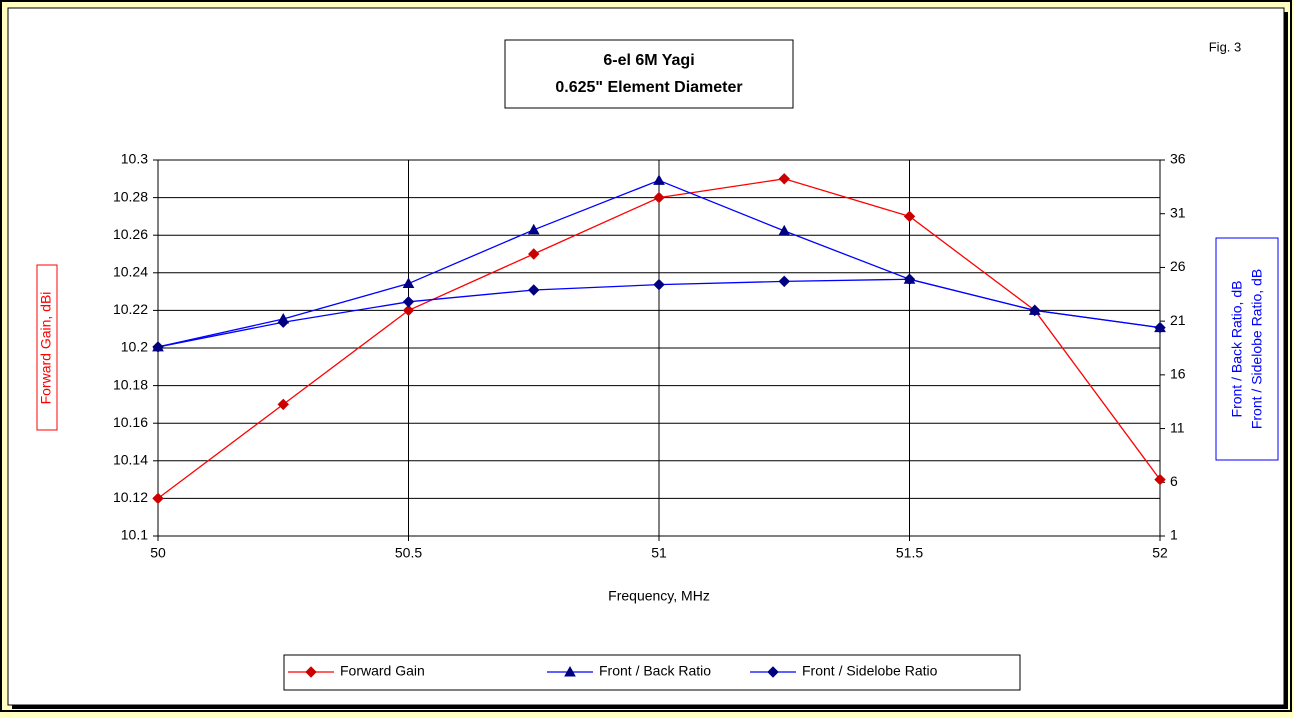 This screenshot has width=1293, height=718. I want to click on legend-box, so click(652, 672).